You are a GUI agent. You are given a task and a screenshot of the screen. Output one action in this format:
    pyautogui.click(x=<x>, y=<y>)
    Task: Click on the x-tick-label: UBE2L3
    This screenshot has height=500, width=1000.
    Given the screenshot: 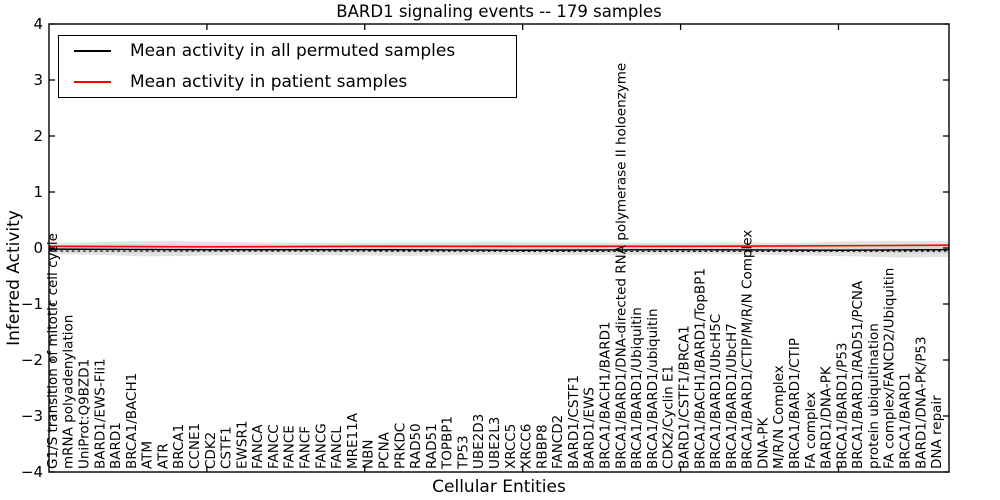 What is the action you would take?
    pyautogui.click(x=495, y=443)
    